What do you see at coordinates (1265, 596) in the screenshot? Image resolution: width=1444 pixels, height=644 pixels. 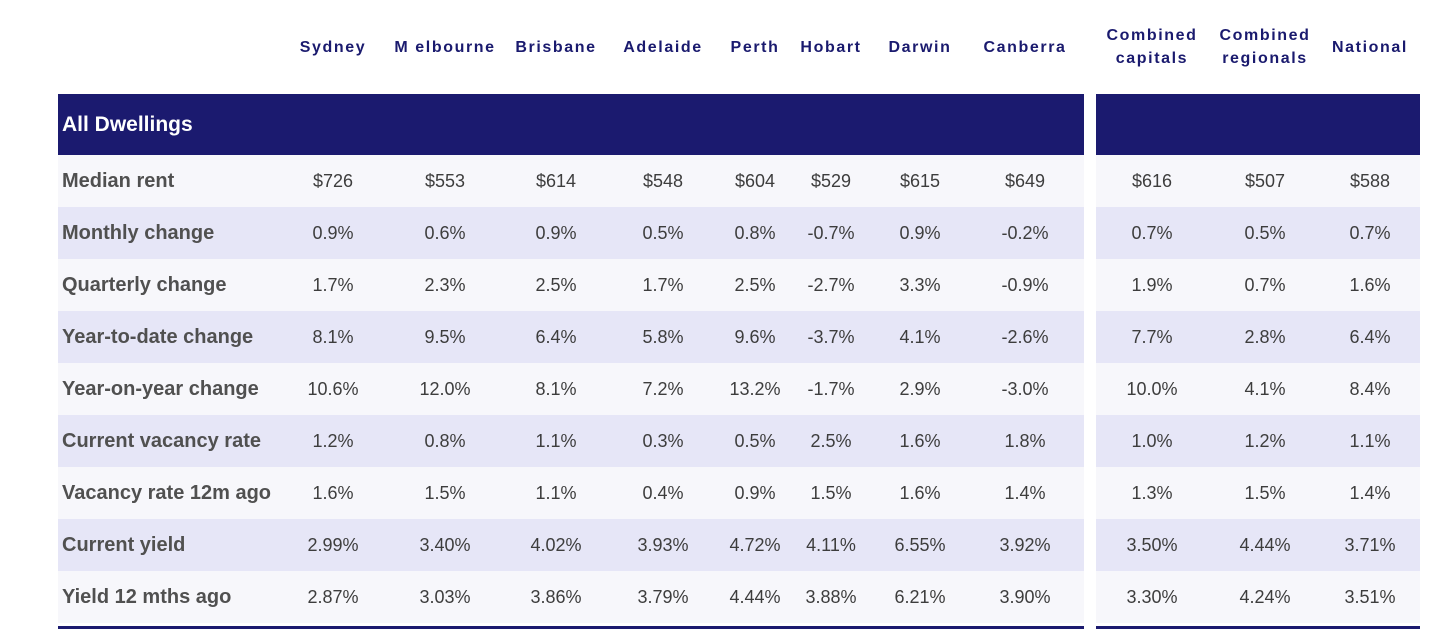 I see `table-cell: 4.24%` at bounding box center [1265, 596].